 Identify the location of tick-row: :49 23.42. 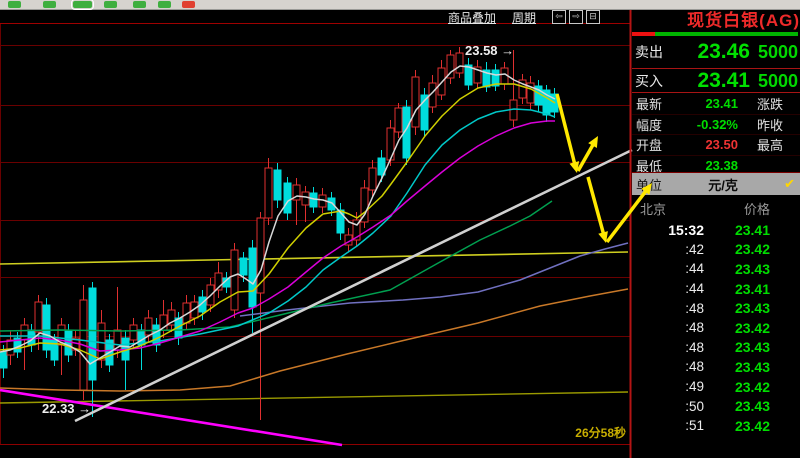
(716, 387).